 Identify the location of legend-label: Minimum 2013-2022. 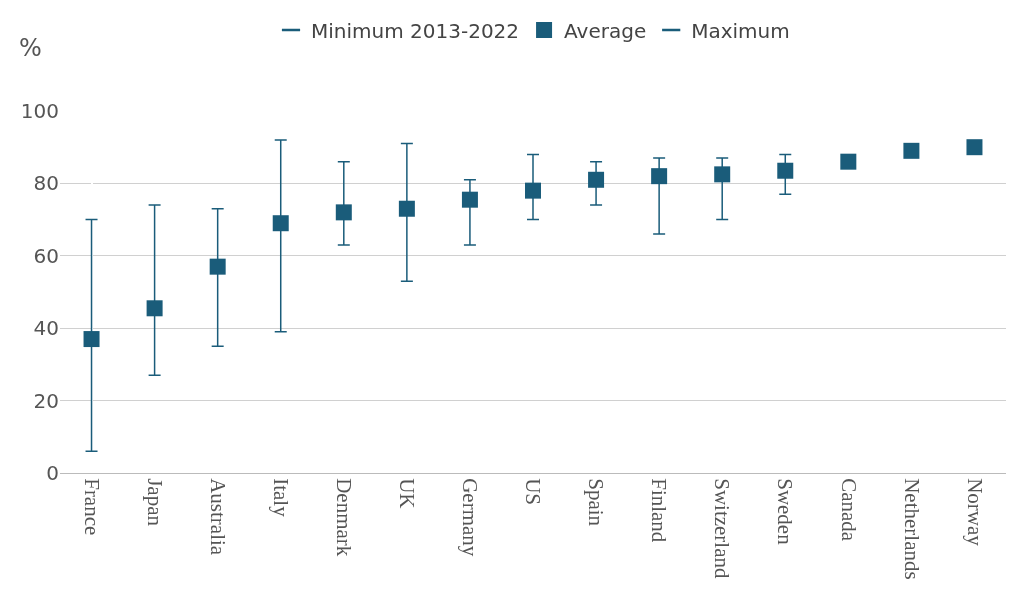
(415, 30).